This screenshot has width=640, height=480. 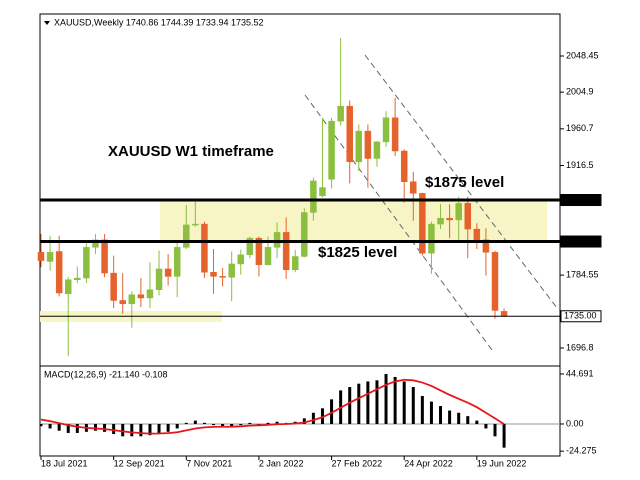 What do you see at coordinates (580, 92) in the screenshot?
I see `y-tick-label: 2004.9` at bounding box center [580, 92].